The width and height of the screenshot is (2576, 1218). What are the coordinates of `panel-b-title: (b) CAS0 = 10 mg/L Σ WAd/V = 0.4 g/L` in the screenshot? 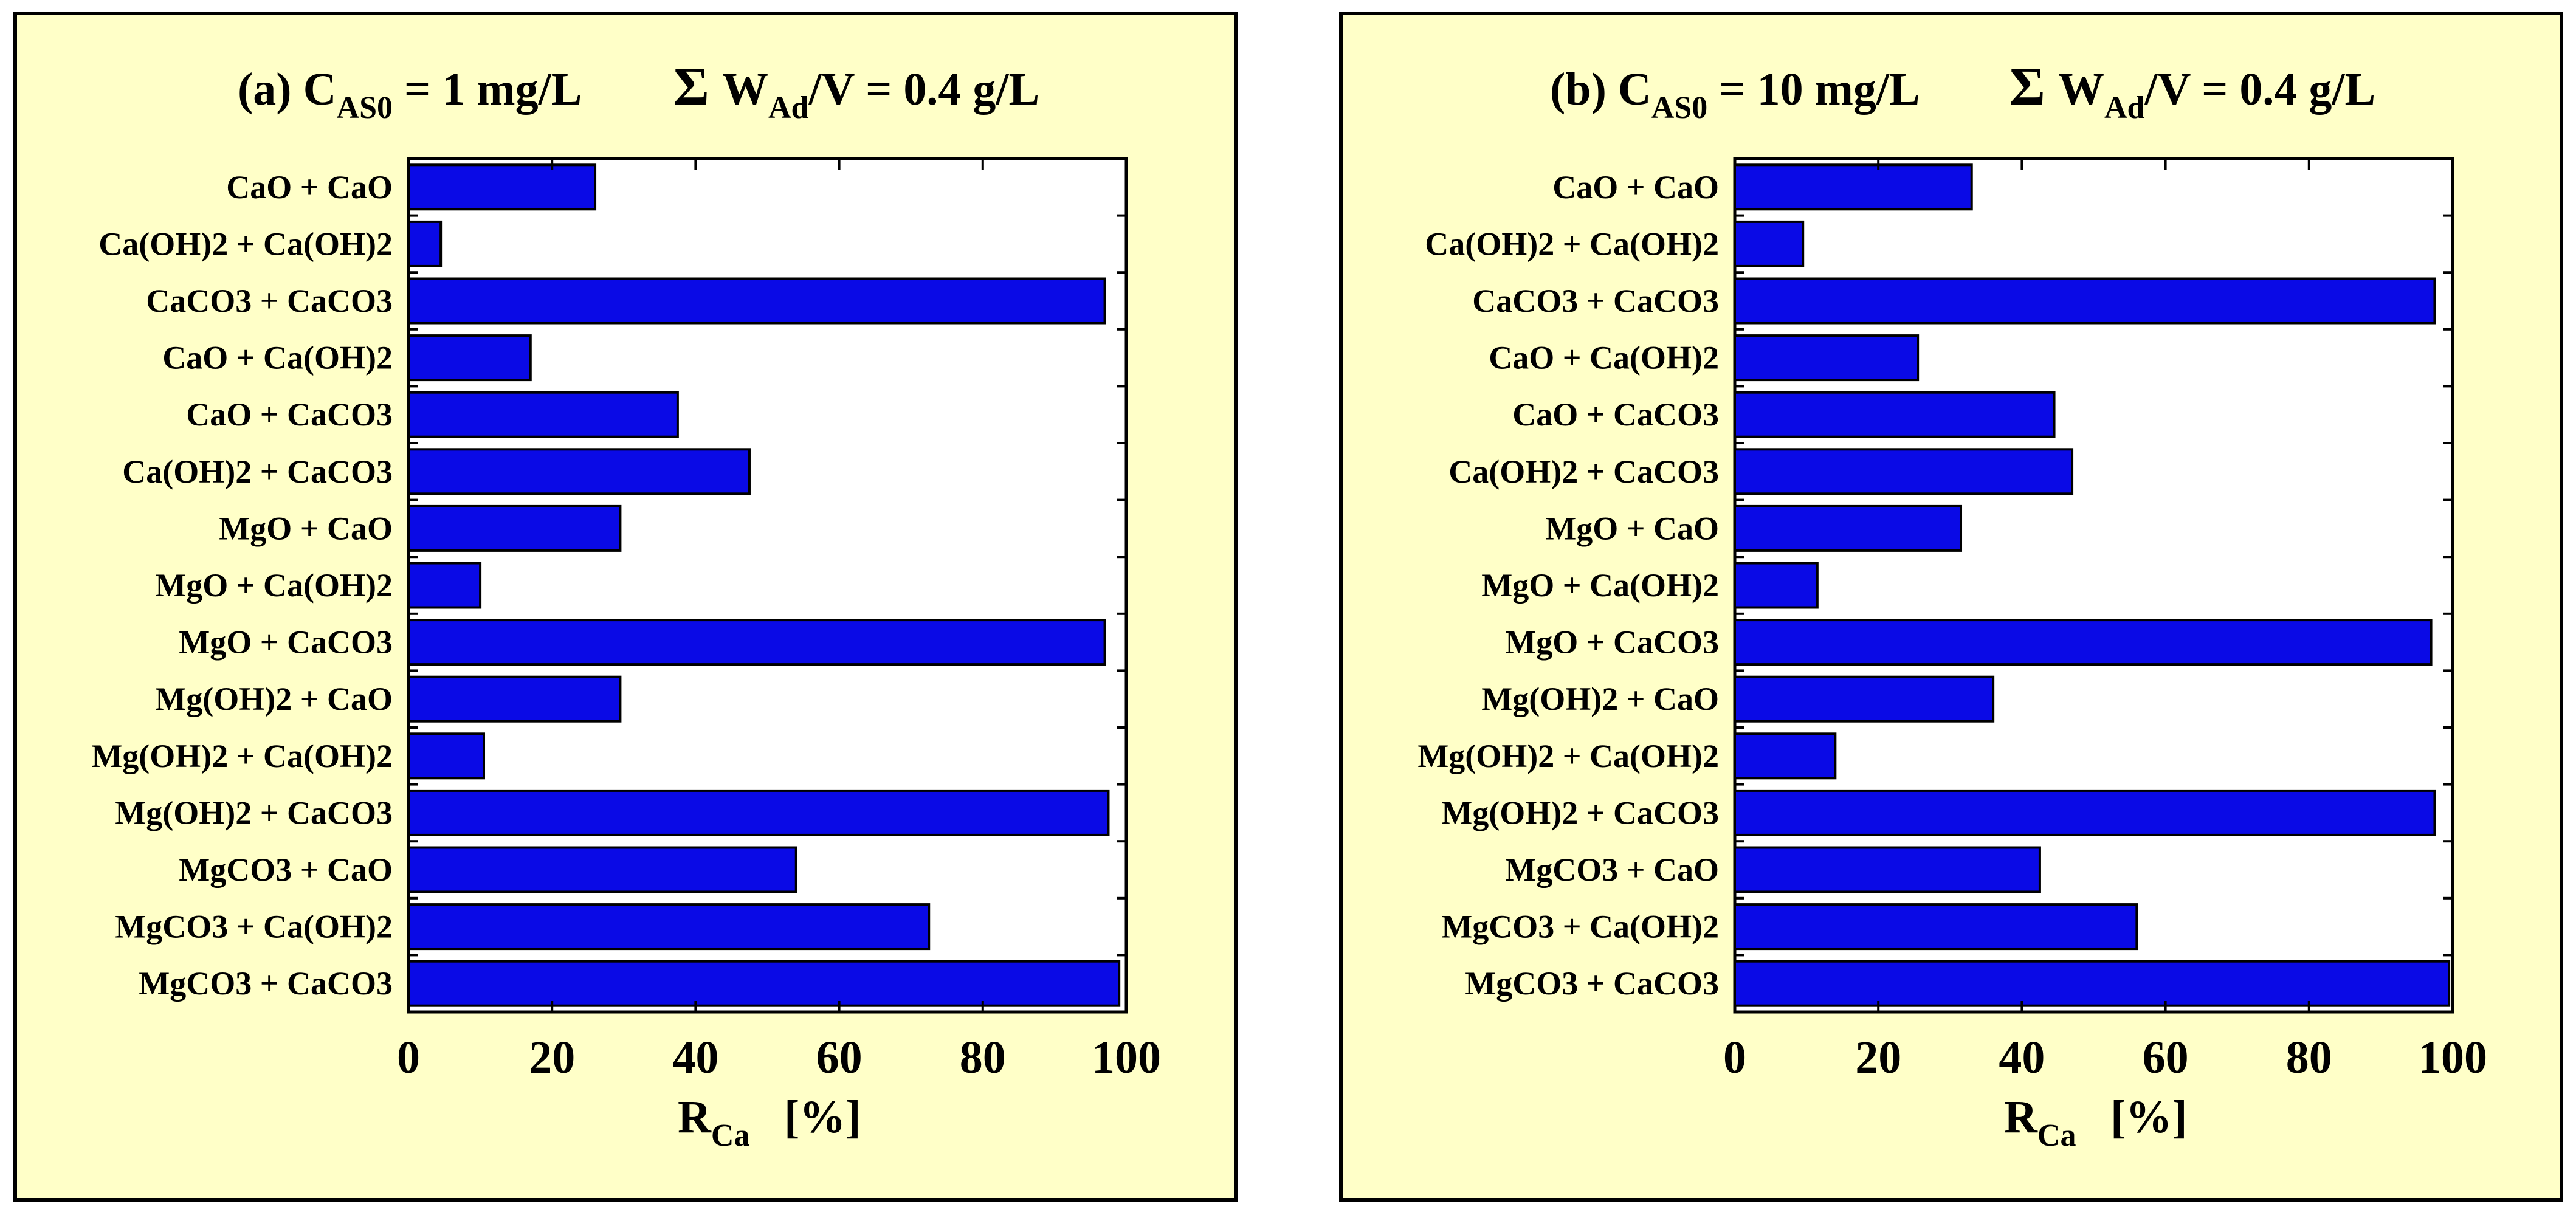 It's located at (1962, 91).